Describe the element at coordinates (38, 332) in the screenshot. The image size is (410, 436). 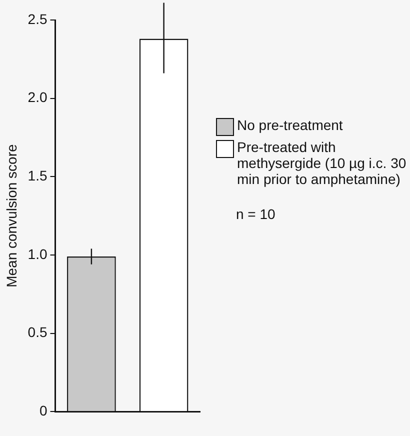
I see `y-tick-label: 0.5` at that location.